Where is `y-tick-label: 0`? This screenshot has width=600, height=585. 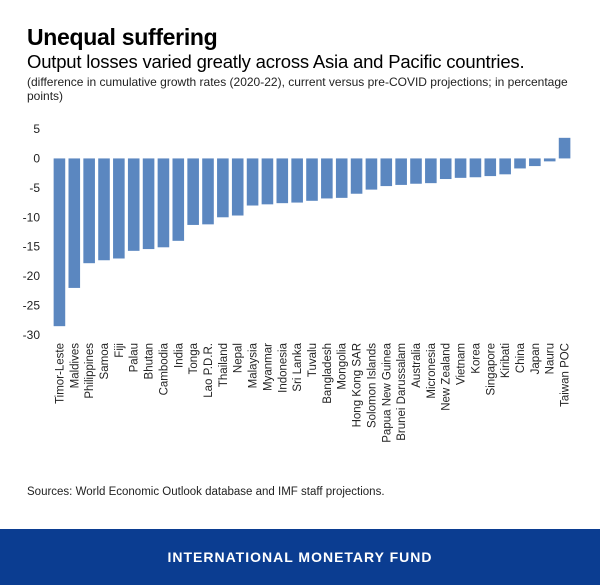 y-tick-label: 0 is located at coordinates (36, 158).